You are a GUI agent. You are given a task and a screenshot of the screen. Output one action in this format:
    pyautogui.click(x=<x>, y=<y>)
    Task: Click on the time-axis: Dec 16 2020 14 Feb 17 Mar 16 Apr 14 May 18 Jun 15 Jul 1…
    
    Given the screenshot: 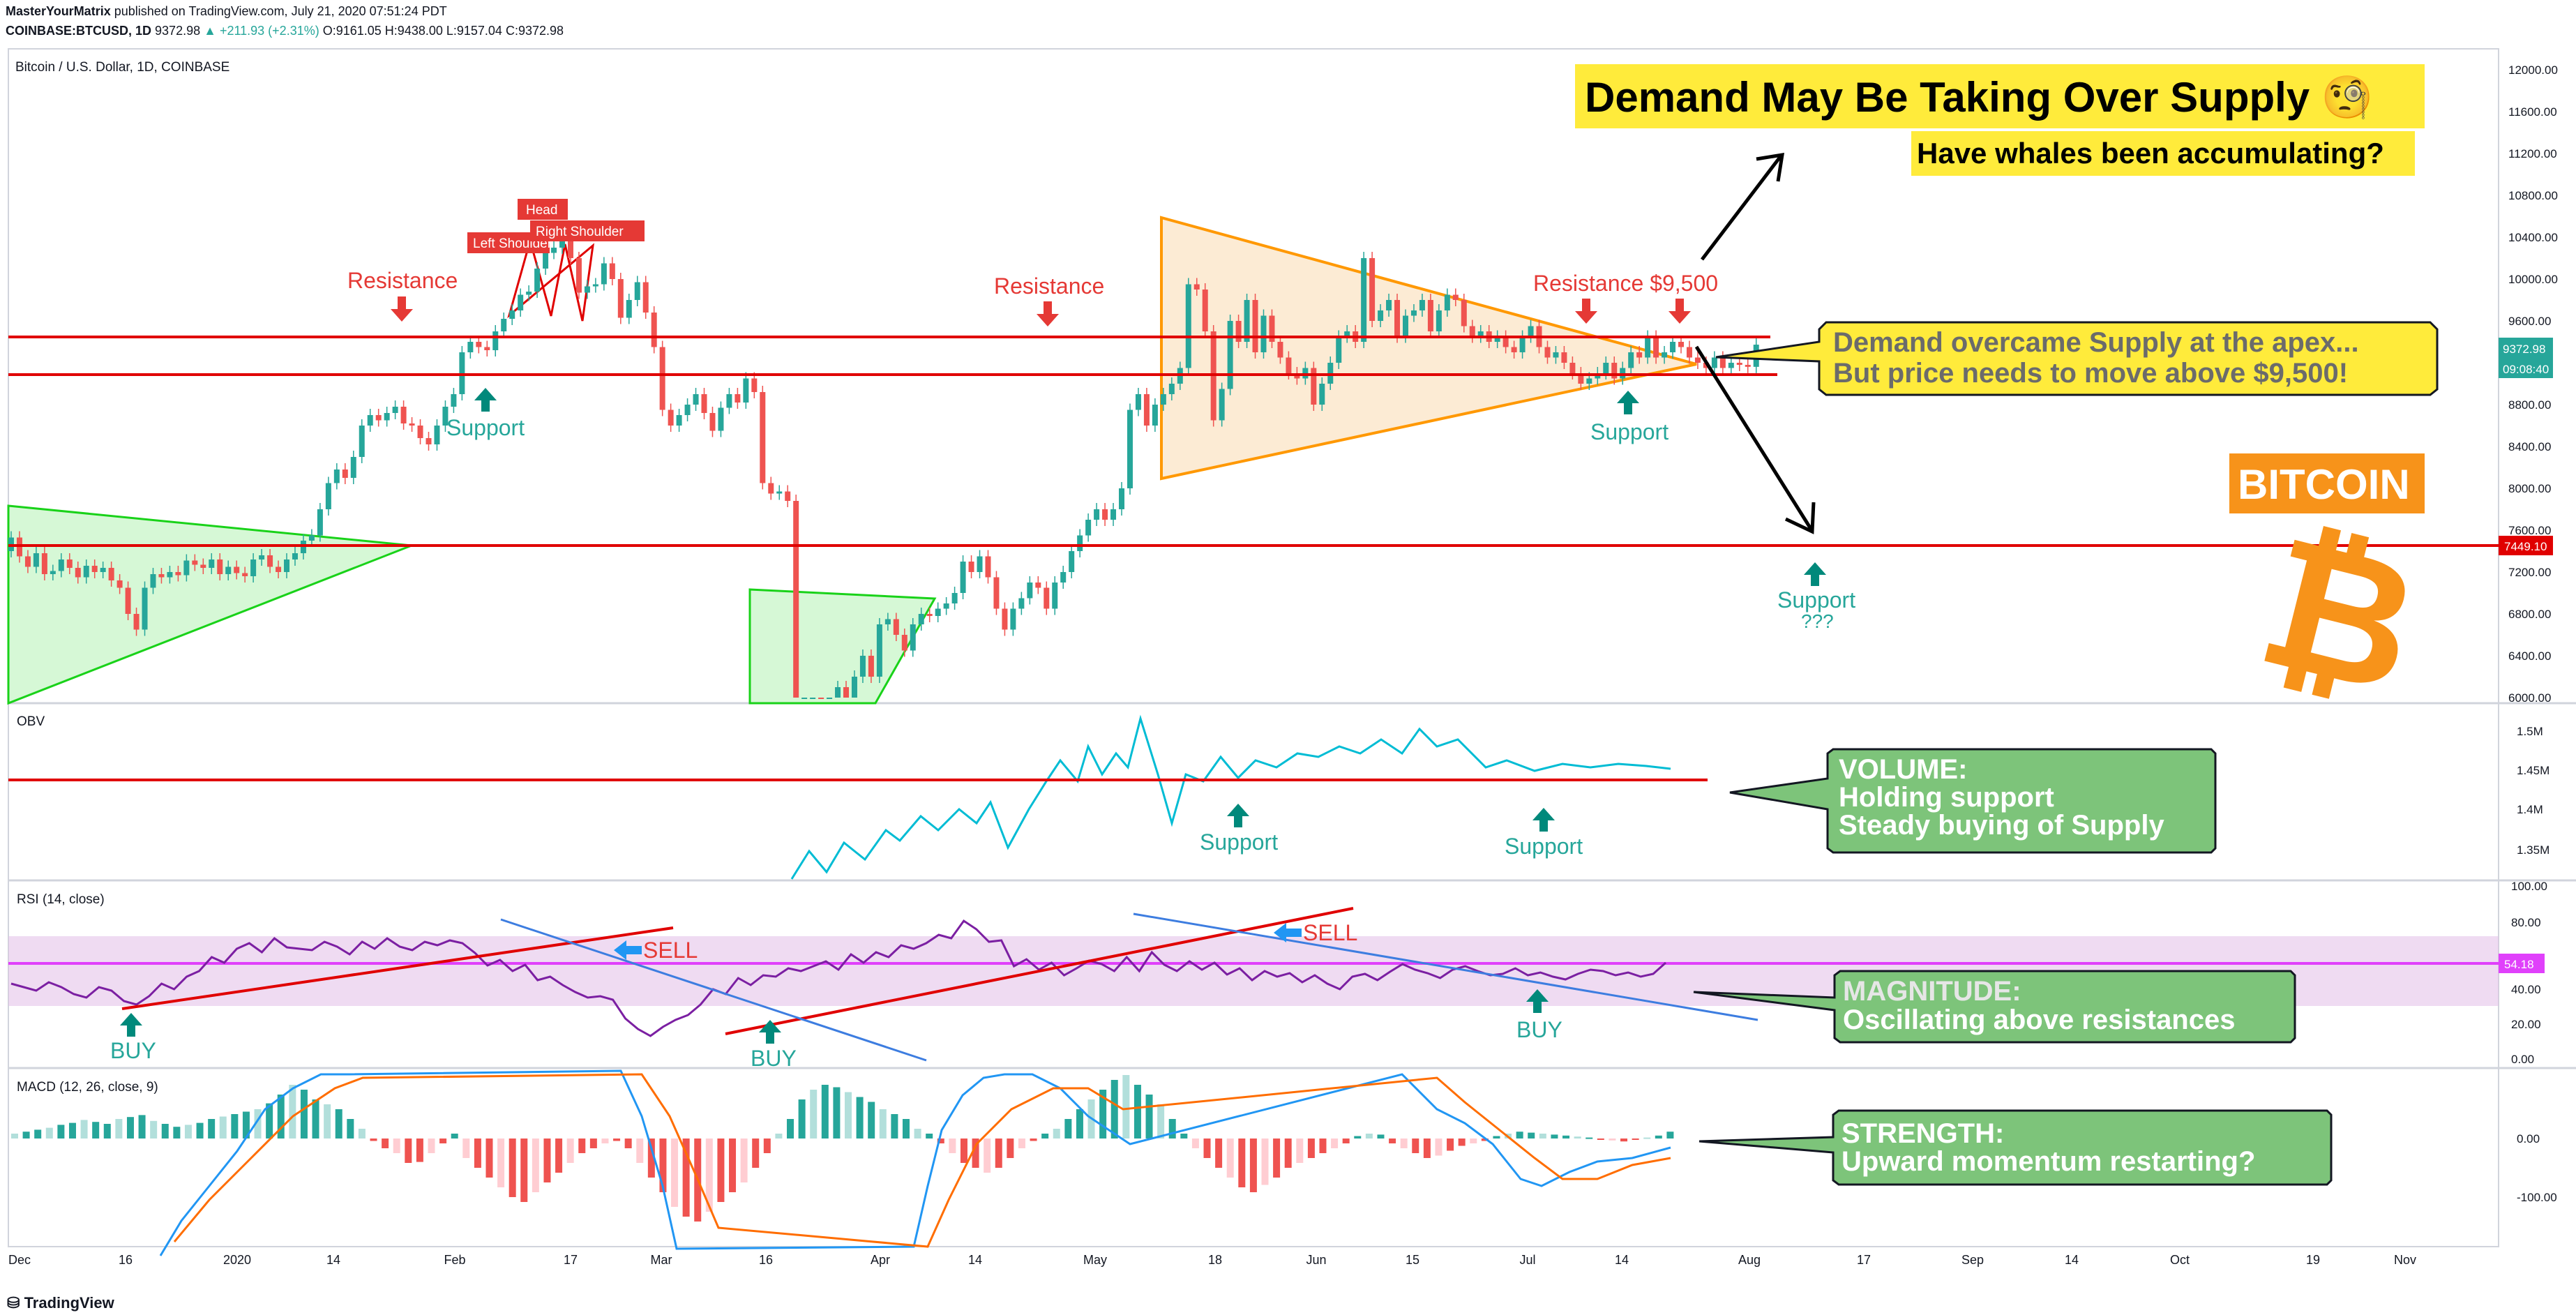 What is the action you would take?
    pyautogui.click(x=1212, y=1260)
    